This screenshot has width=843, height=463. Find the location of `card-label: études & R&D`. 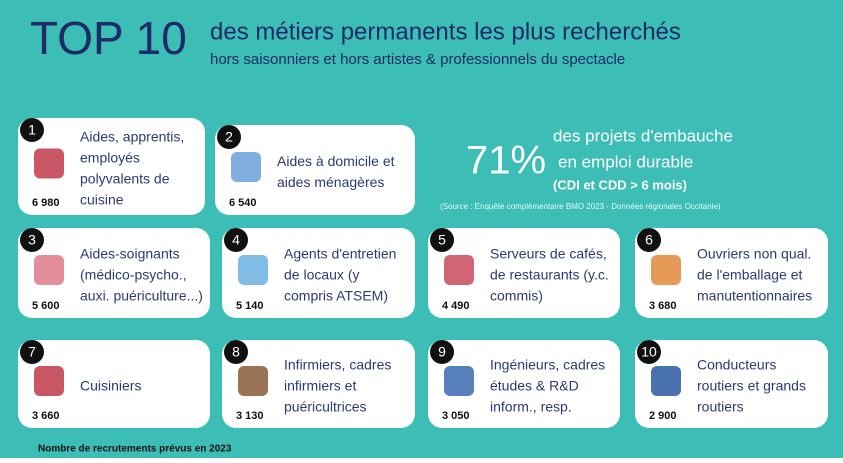

card-label: études & R&D is located at coordinates (534, 386).